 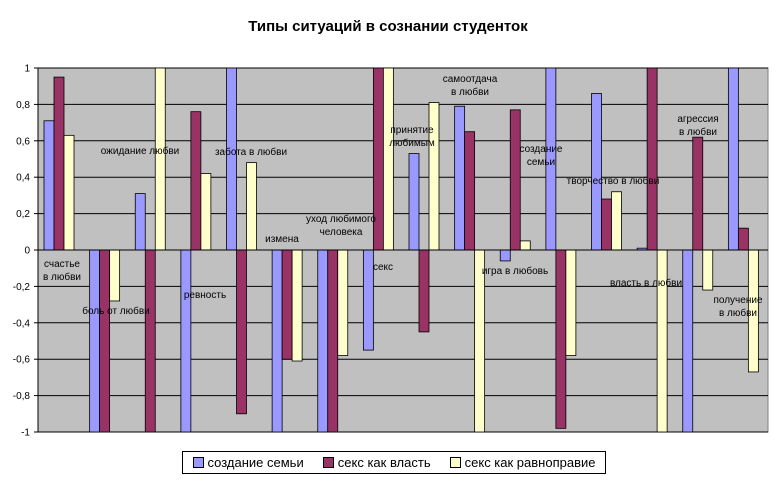 What do you see at coordinates (412, 130) in the screenshot?
I see `category-label: принятие` at bounding box center [412, 130].